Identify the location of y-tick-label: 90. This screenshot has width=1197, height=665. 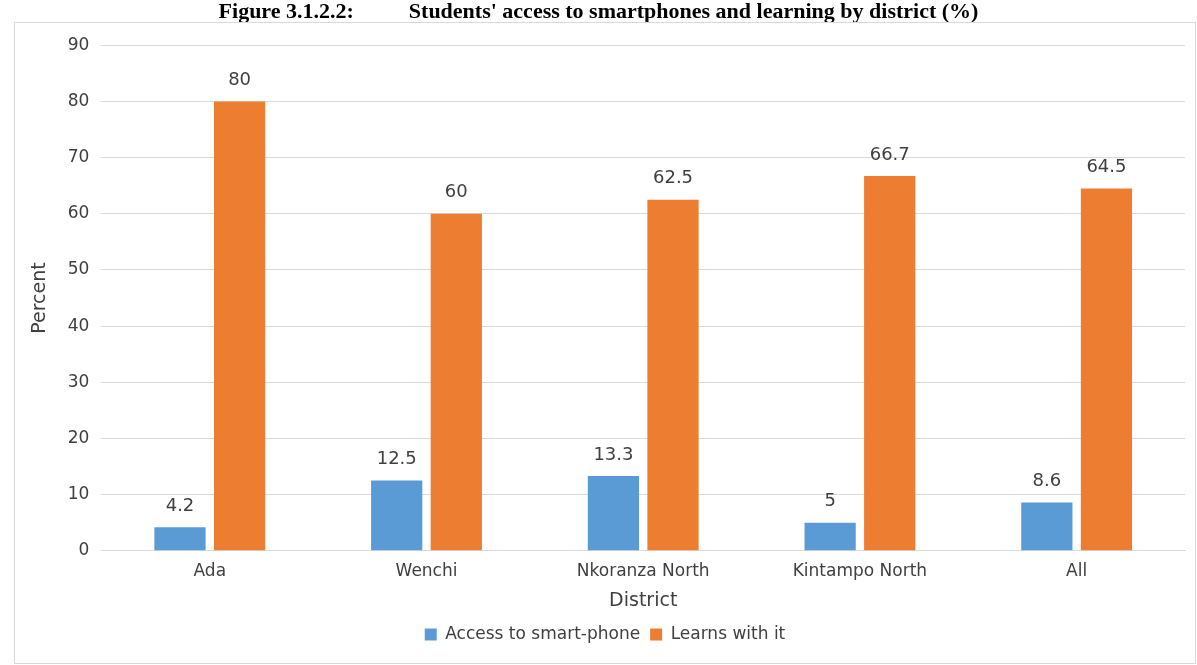
(78, 43).